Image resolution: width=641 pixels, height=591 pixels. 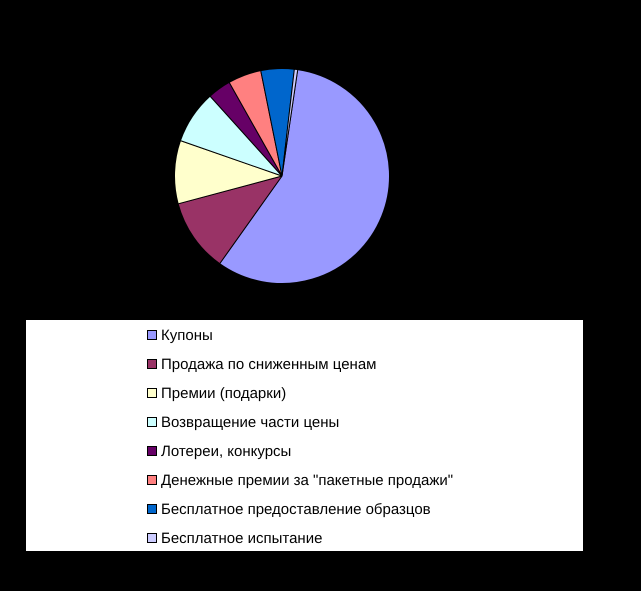 I want to click on legend-label: Бесплатное предоставление образцов, so click(x=296, y=509).